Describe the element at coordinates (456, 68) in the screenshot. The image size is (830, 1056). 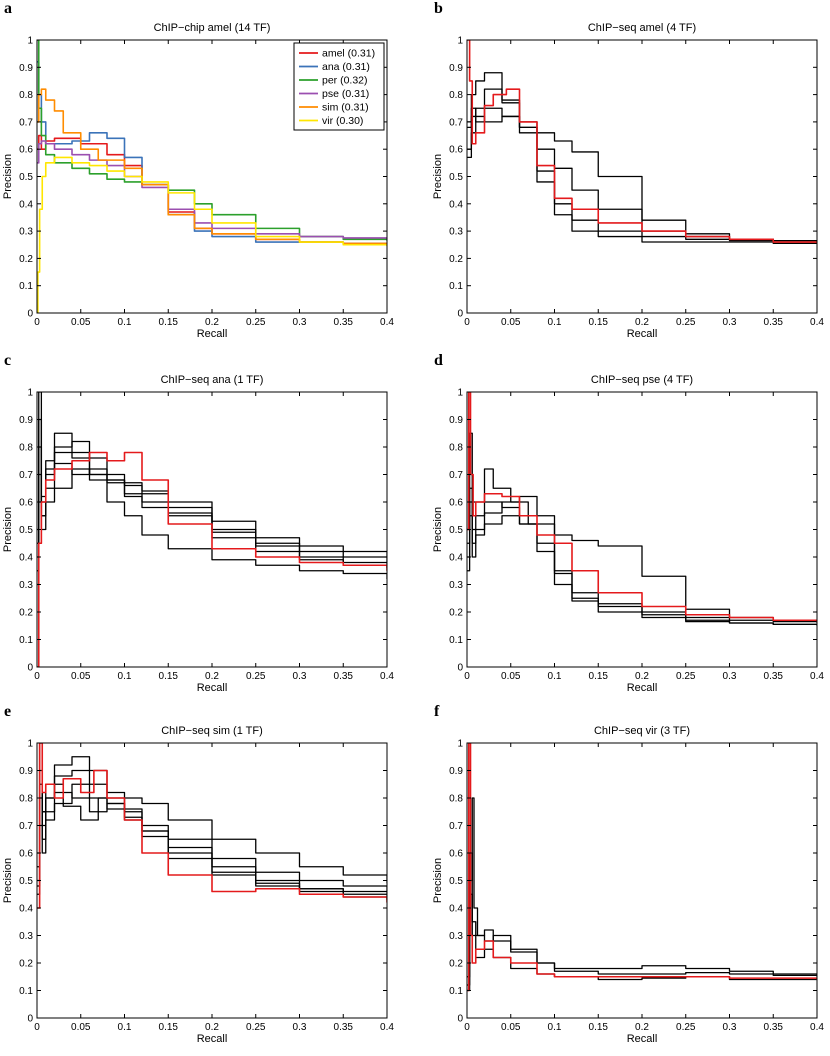
I see `y-tick-label: 0.9` at that location.